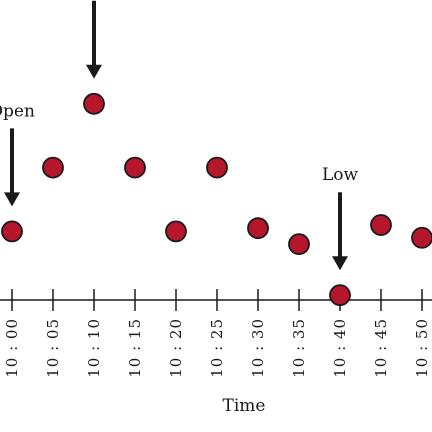 The height and width of the screenshot is (432, 432). Describe the element at coordinates (176, 348) in the screenshot. I see `x-tick-label: 10 : 20` at that location.